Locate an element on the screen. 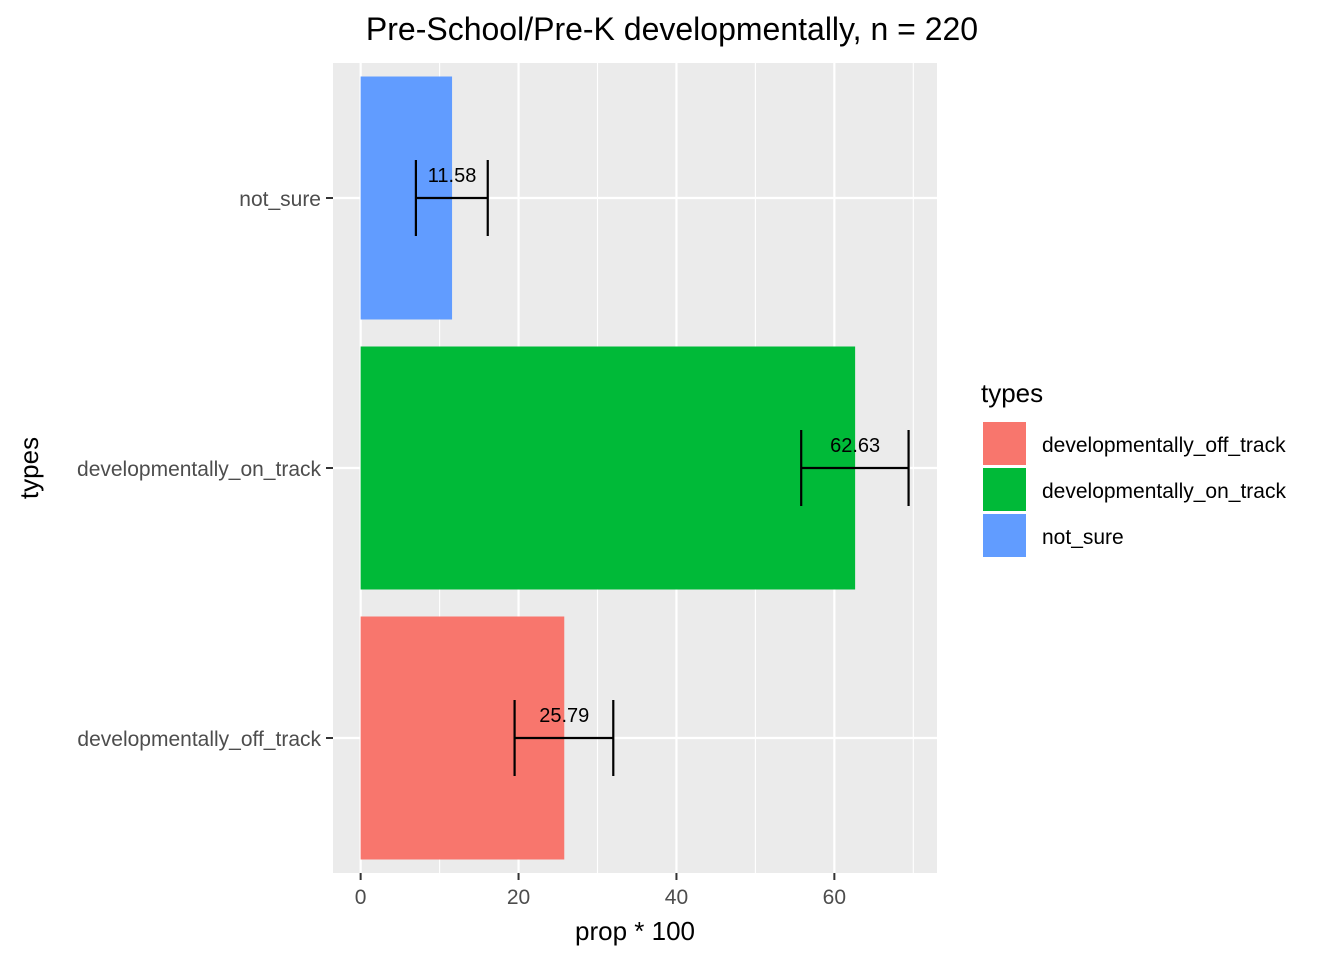 The image size is (1344, 960). x-tick-label: 40 is located at coordinates (676, 897).